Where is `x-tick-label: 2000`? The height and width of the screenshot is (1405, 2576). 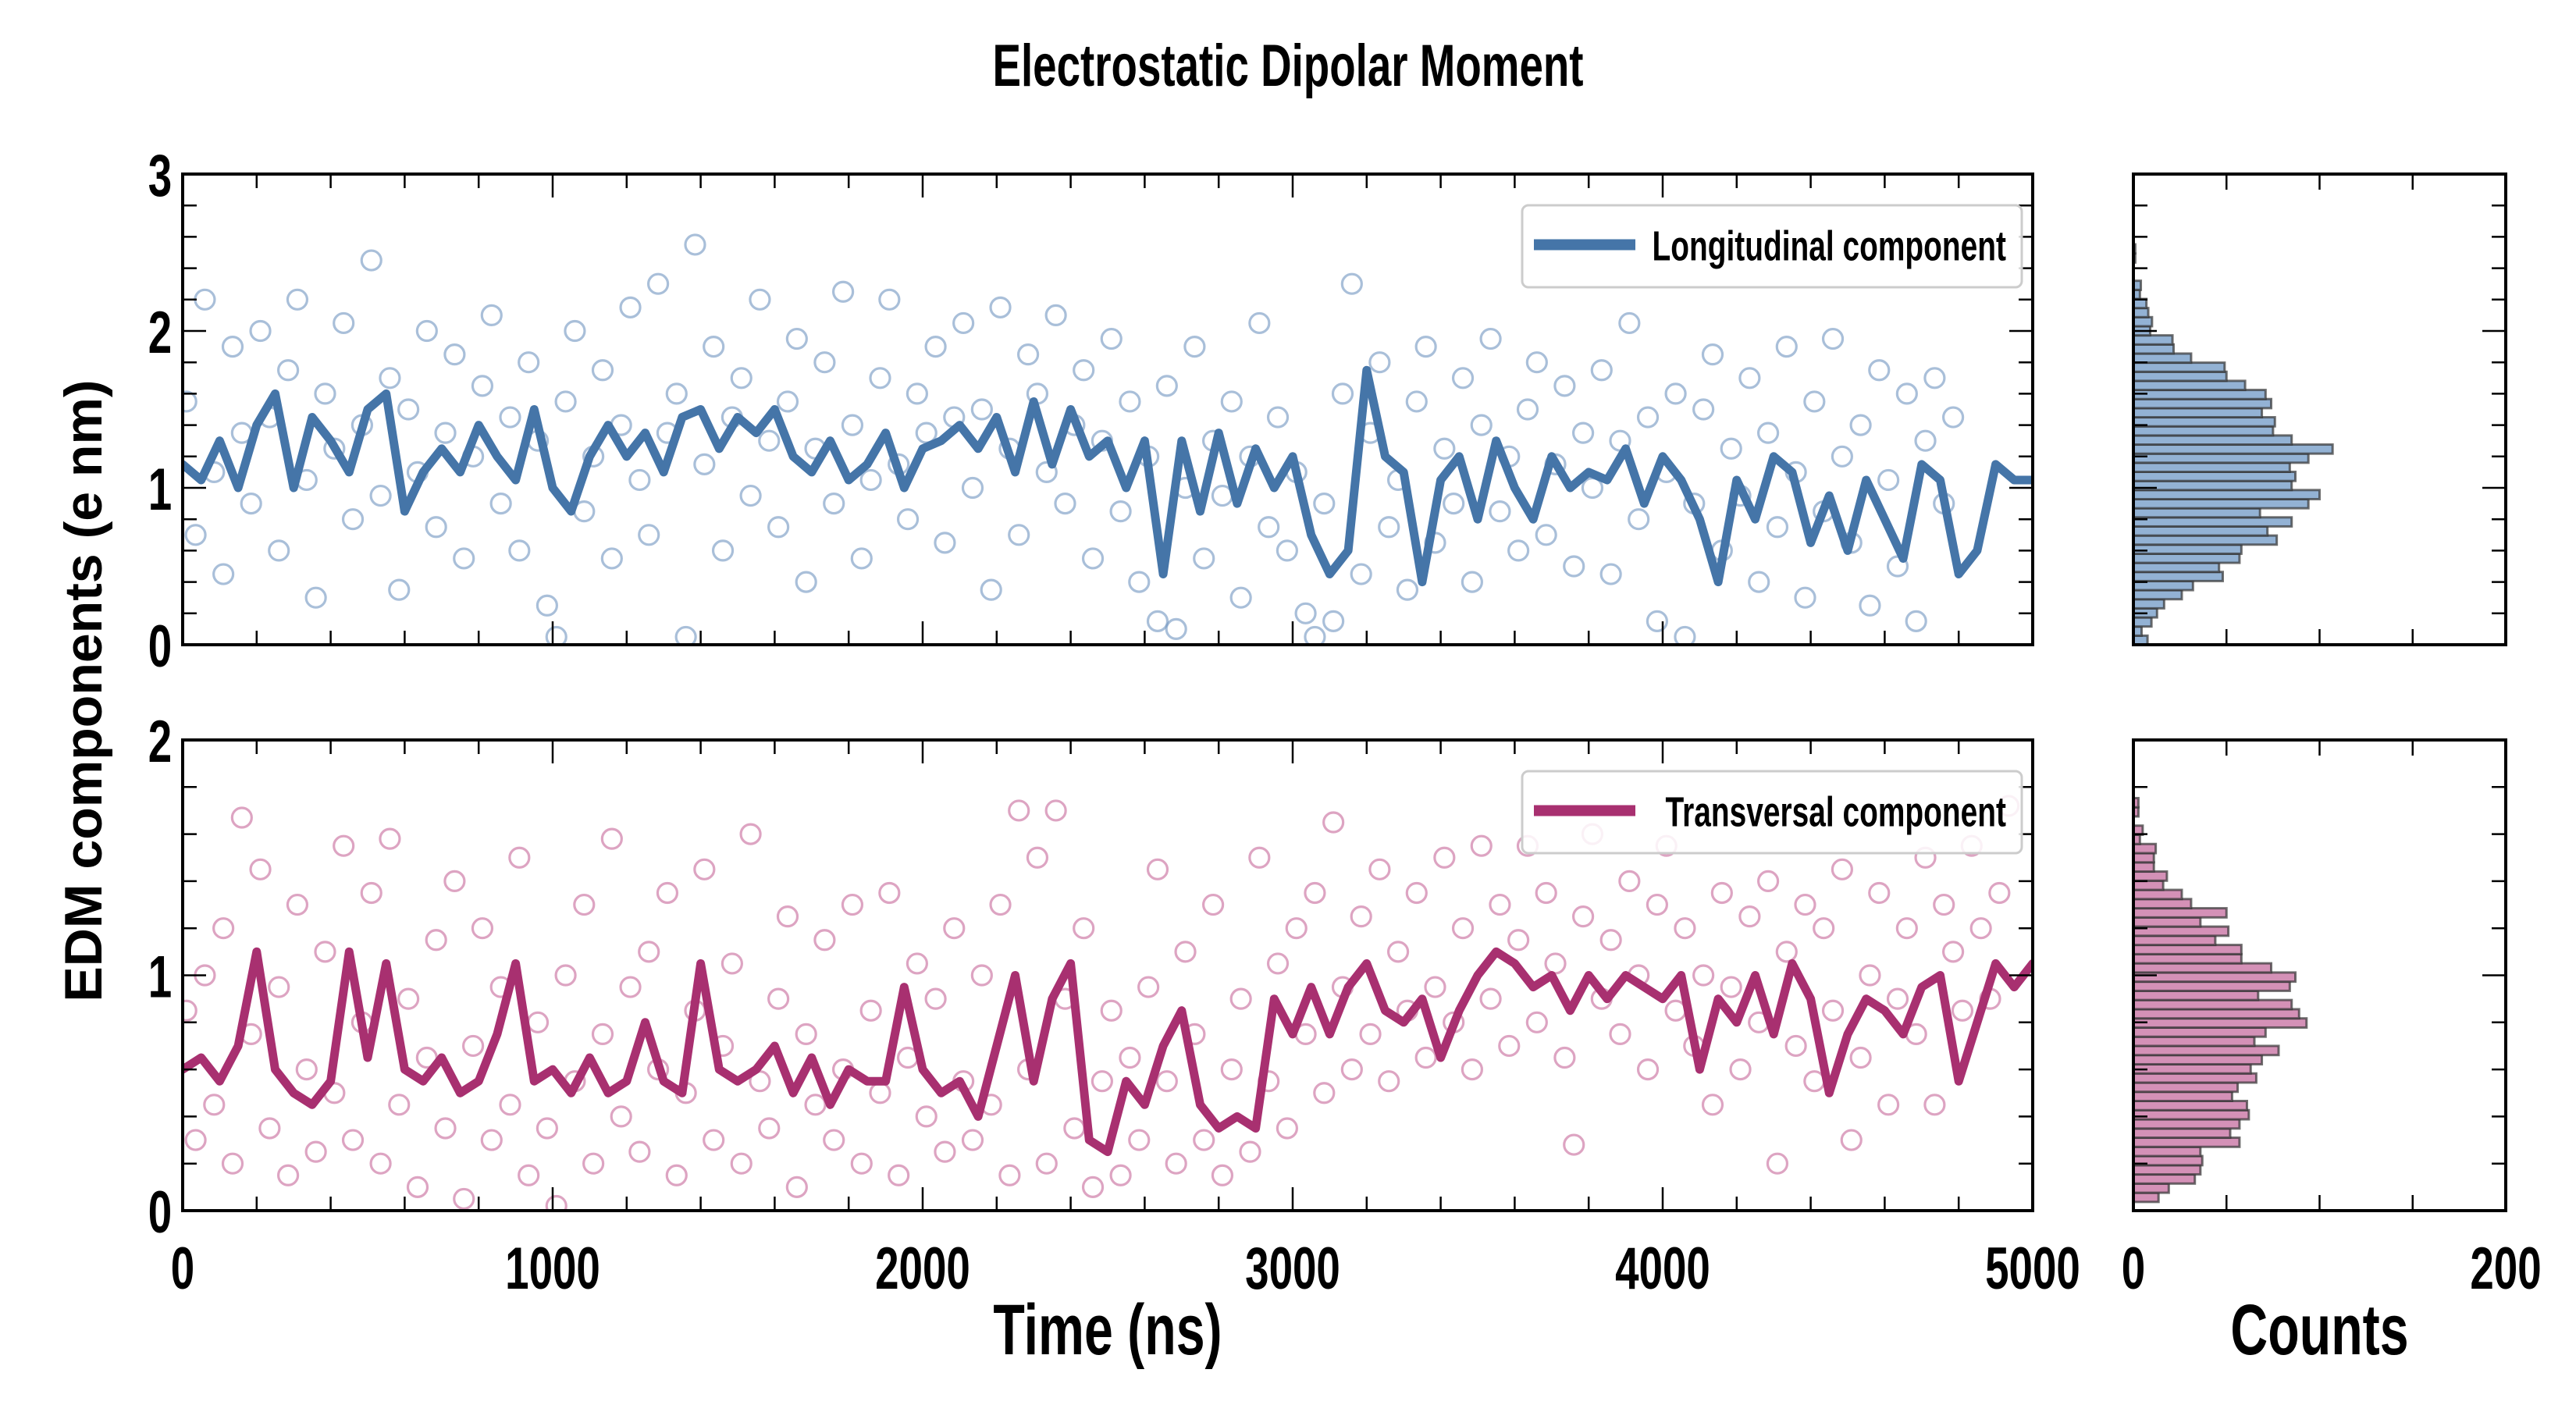
x-tick-label: 2000 is located at coordinates (922, 1269).